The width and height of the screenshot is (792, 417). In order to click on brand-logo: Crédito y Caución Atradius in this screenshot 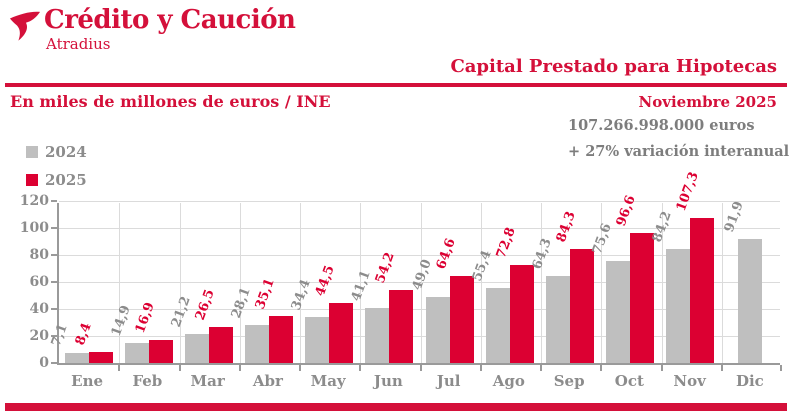, I will do `click(152, 29)`.